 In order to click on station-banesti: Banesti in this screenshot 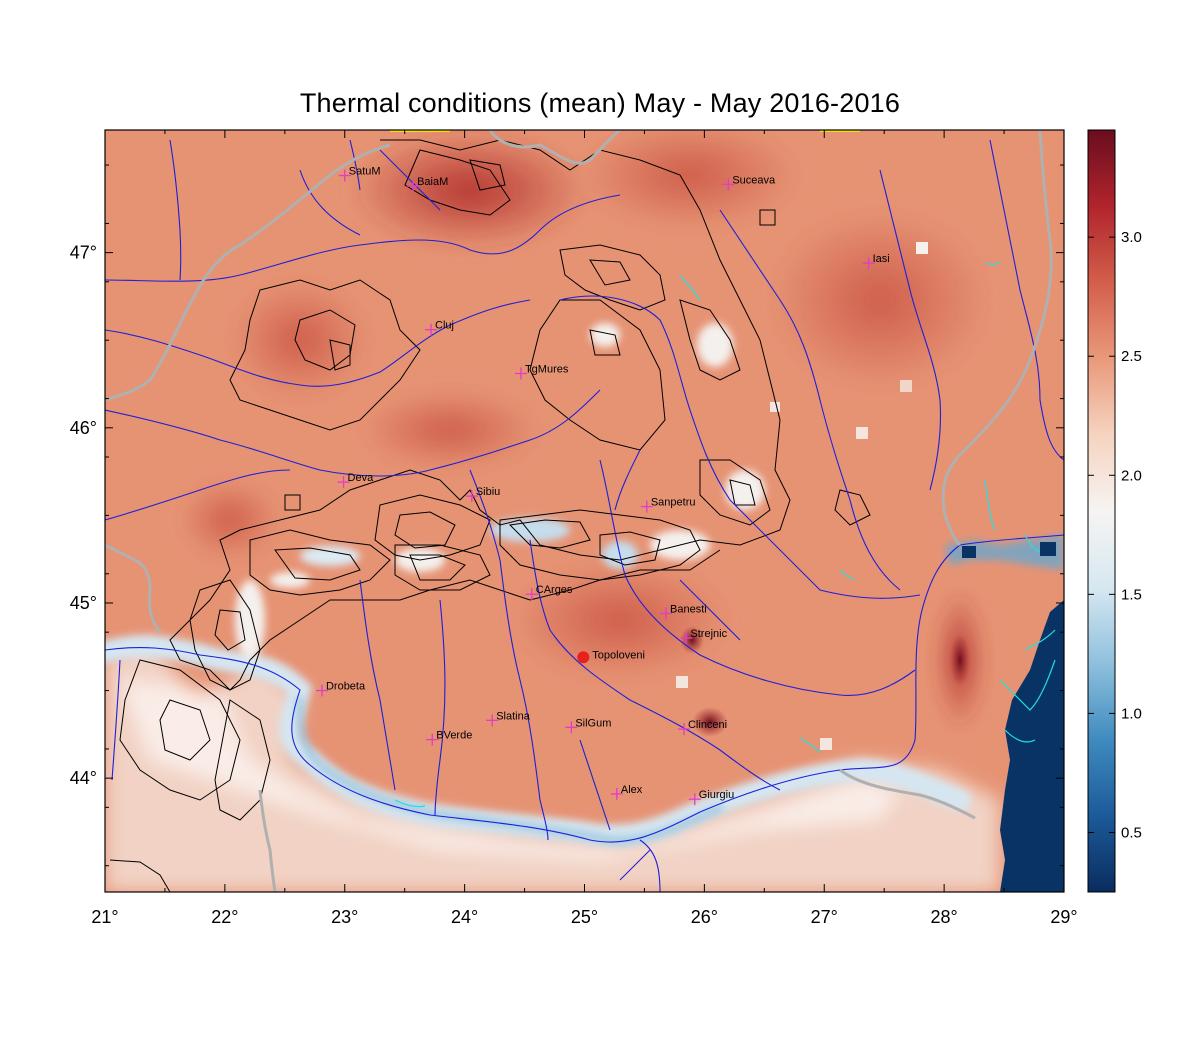, I will do `click(683, 611)`.